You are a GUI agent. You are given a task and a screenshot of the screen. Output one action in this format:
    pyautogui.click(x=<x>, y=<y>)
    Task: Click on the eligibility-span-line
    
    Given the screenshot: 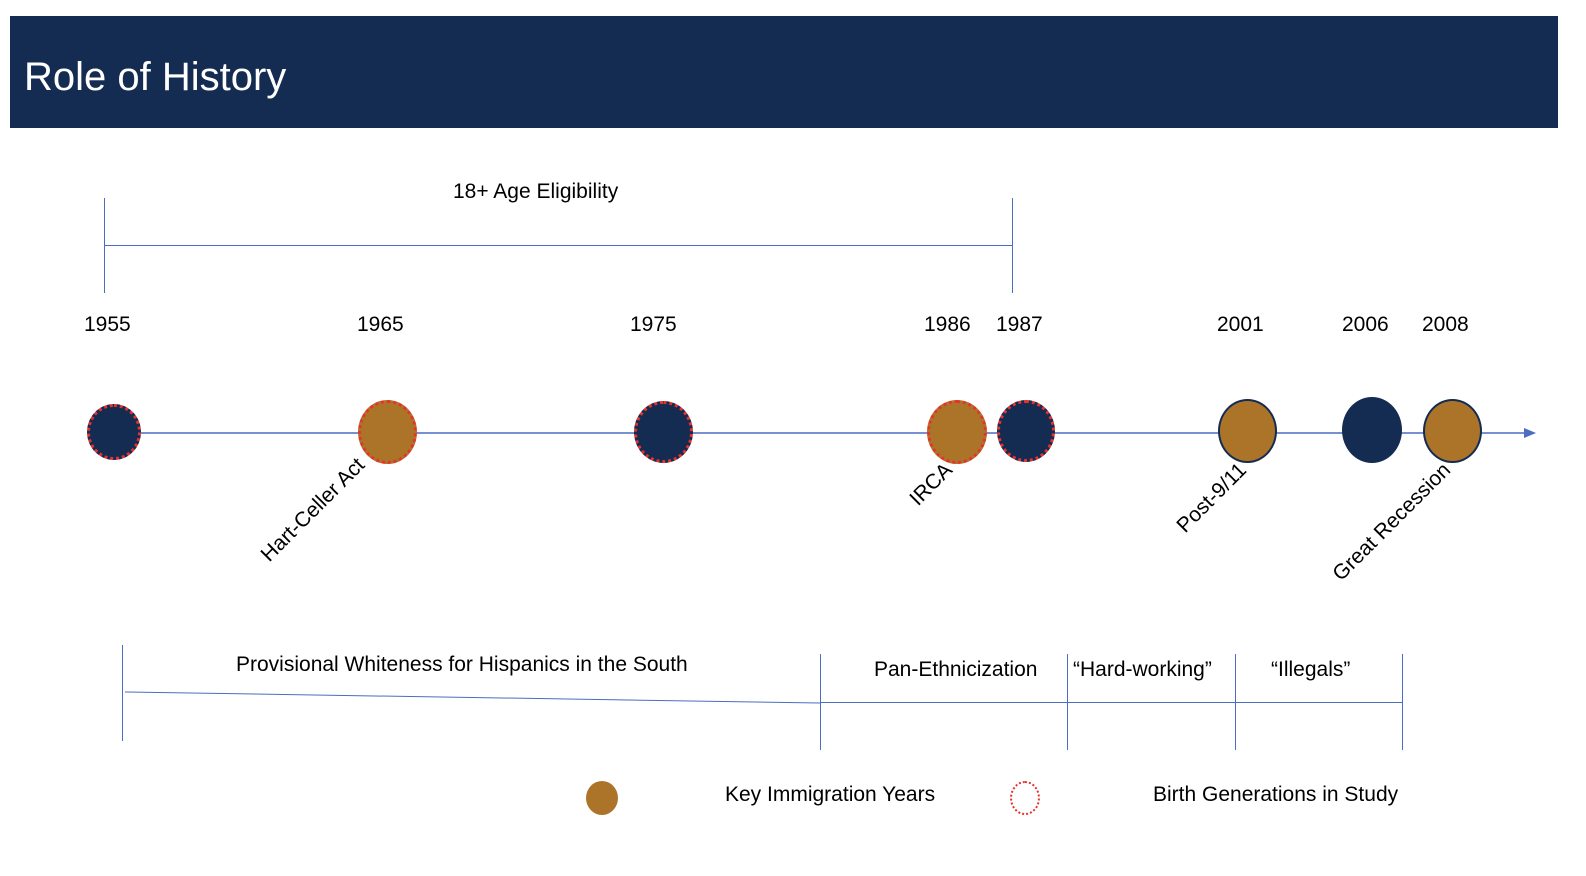 What is the action you would take?
    pyautogui.click(x=558, y=245)
    